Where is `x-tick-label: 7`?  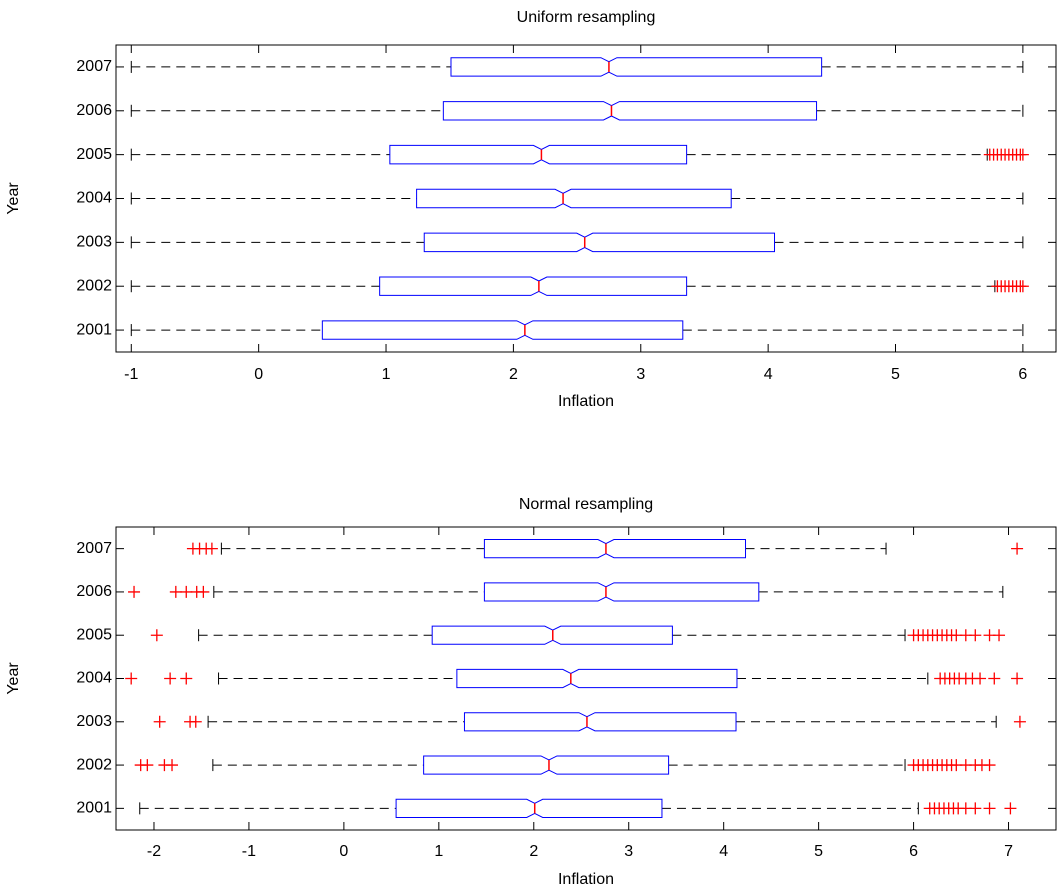
x-tick-label: 7 is located at coordinates (1008, 851).